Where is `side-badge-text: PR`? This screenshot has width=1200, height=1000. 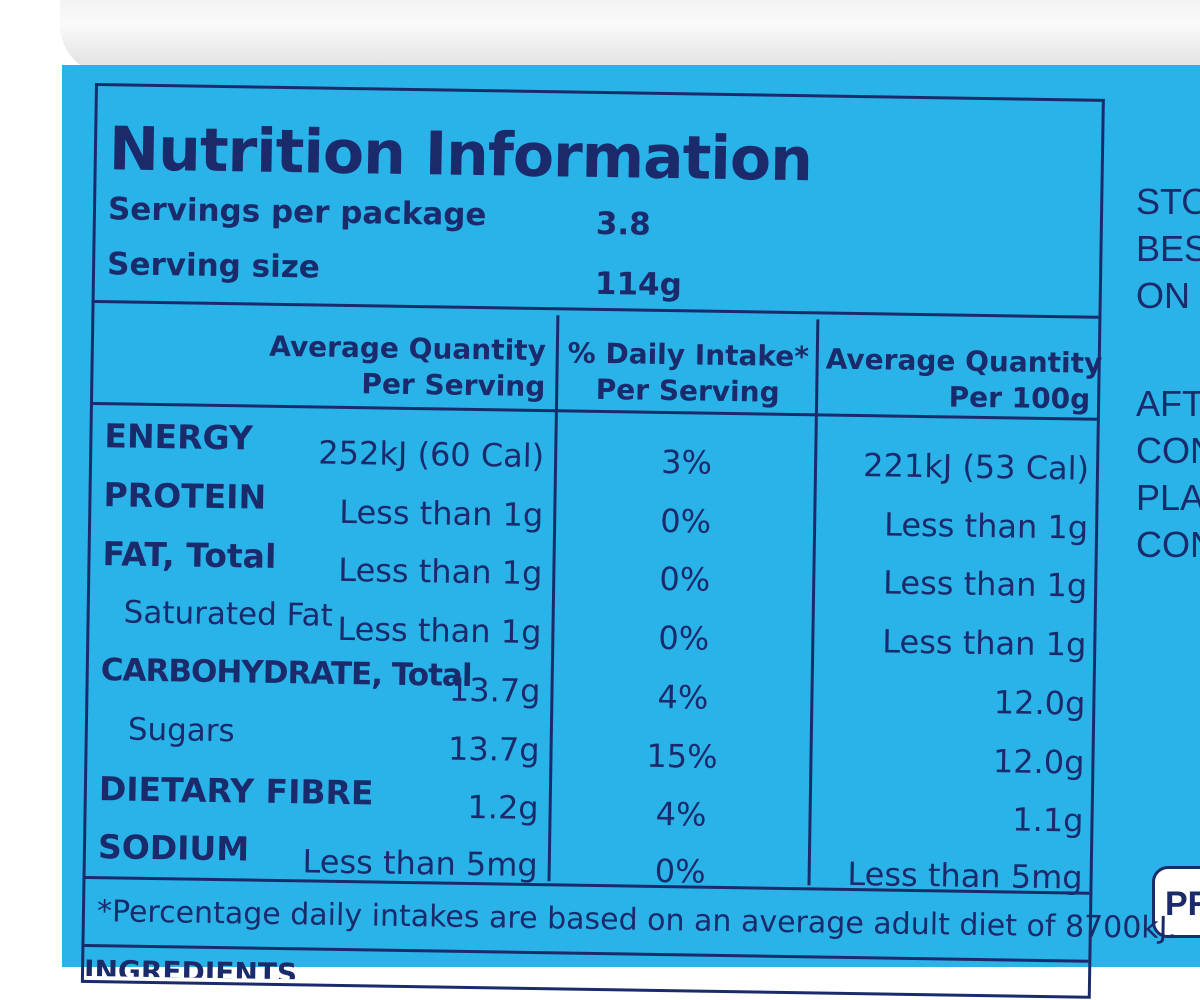
side-badge-text: PR is located at coordinates (1182, 904).